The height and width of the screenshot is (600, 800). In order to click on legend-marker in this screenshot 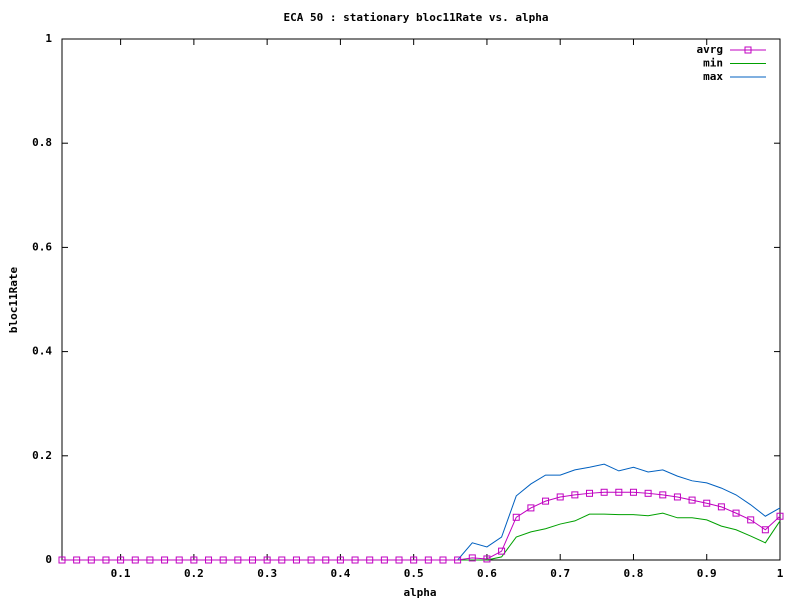, I will do `click(748, 50)`.